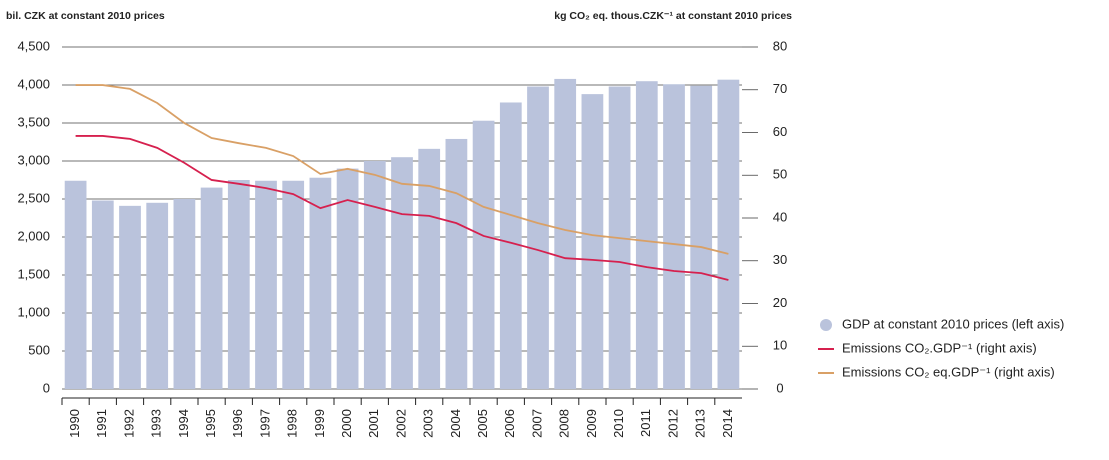 This screenshot has height=460, width=1109. Describe the element at coordinates (33, 45) in the screenshot. I see `y-tick-label: 4,500` at that location.